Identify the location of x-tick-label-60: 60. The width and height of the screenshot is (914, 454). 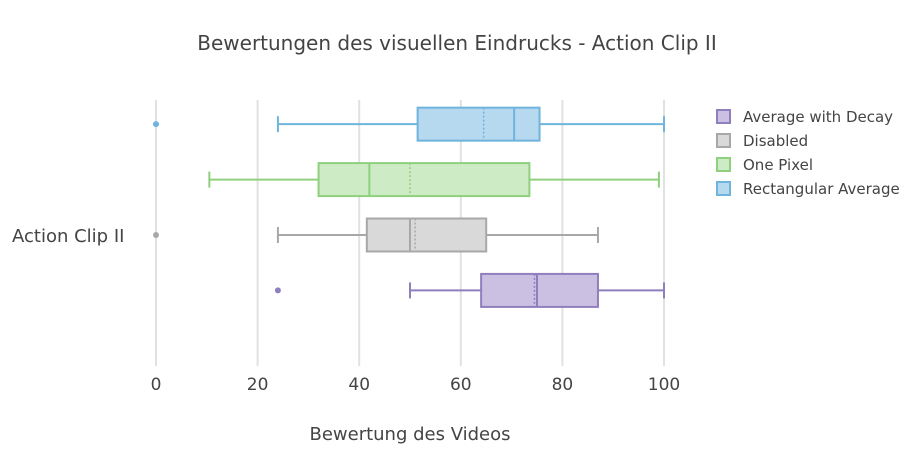
(461, 385).